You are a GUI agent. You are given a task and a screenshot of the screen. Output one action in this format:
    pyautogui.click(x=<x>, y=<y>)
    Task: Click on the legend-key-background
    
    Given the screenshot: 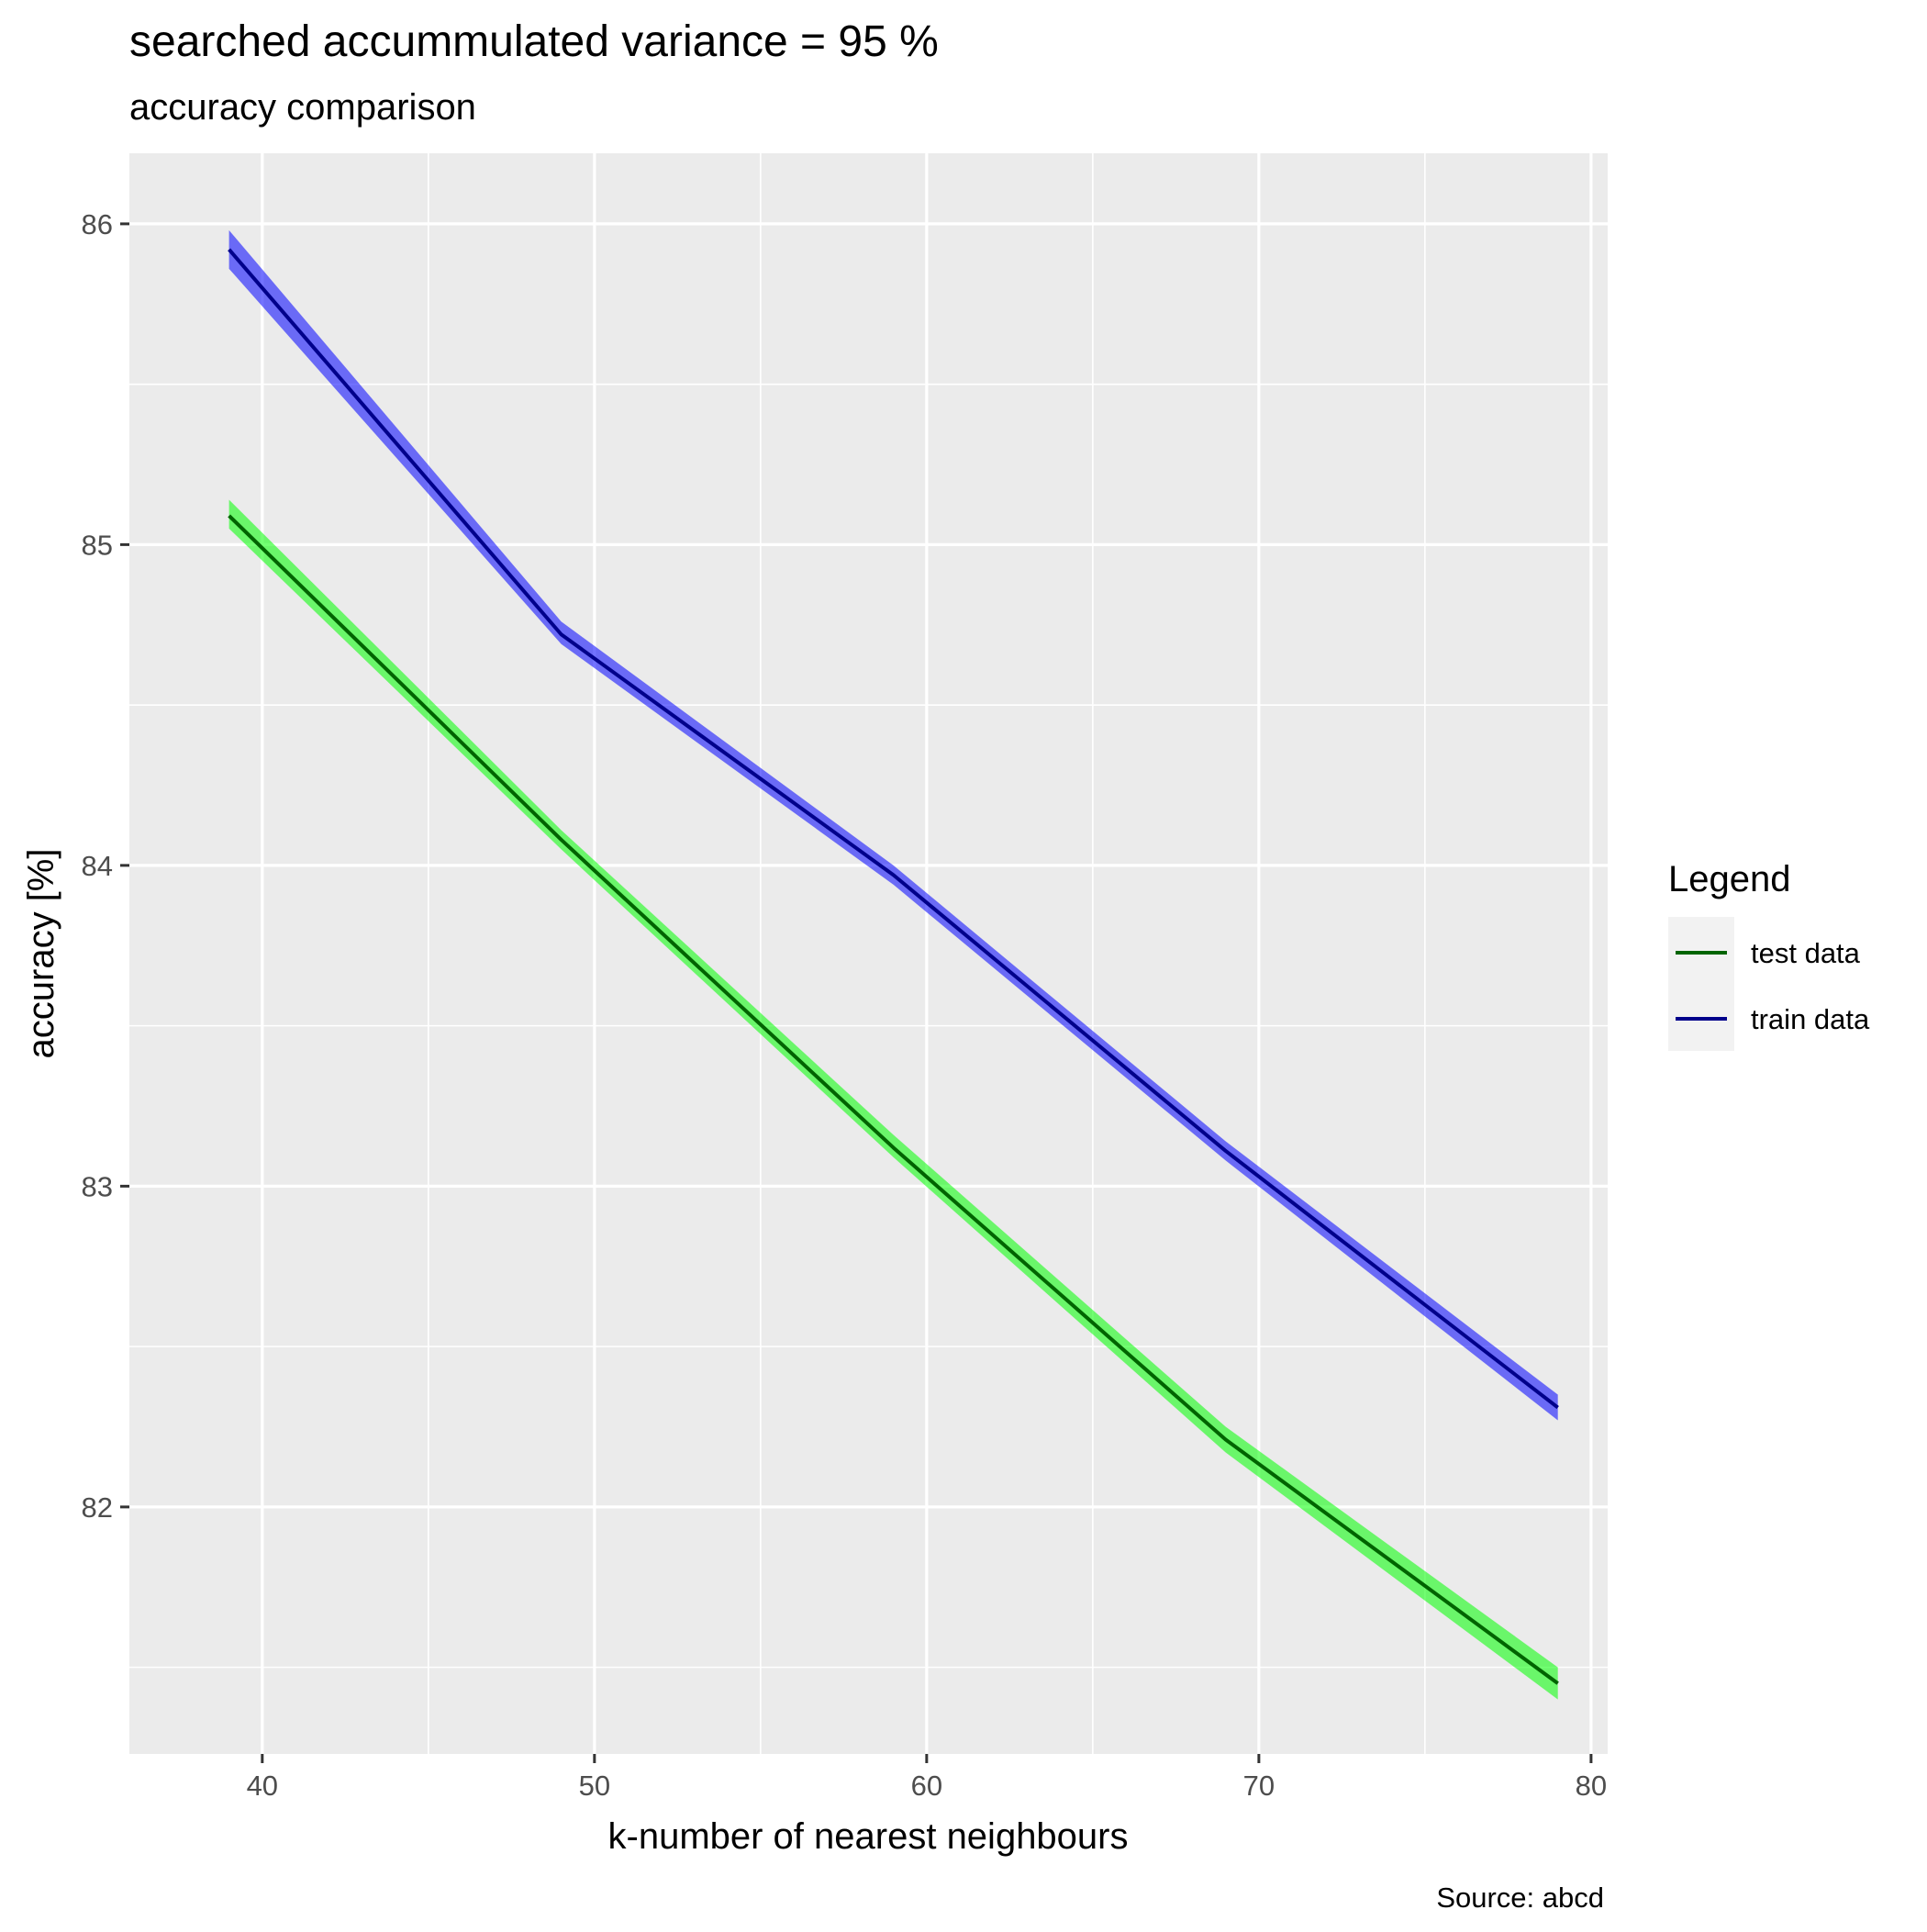 What is the action you would take?
    pyautogui.click(x=1701, y=984)
    